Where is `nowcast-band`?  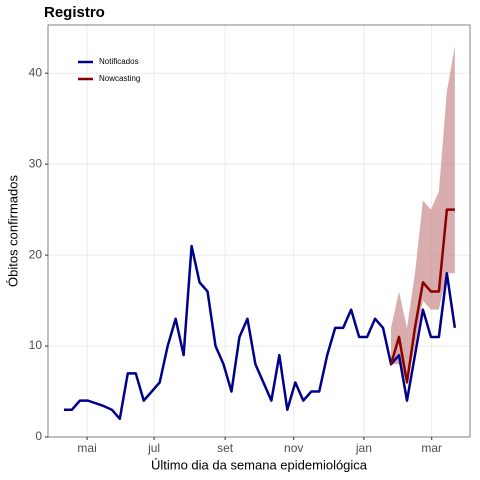 nowcast-band is located at coordinates (423, 214).